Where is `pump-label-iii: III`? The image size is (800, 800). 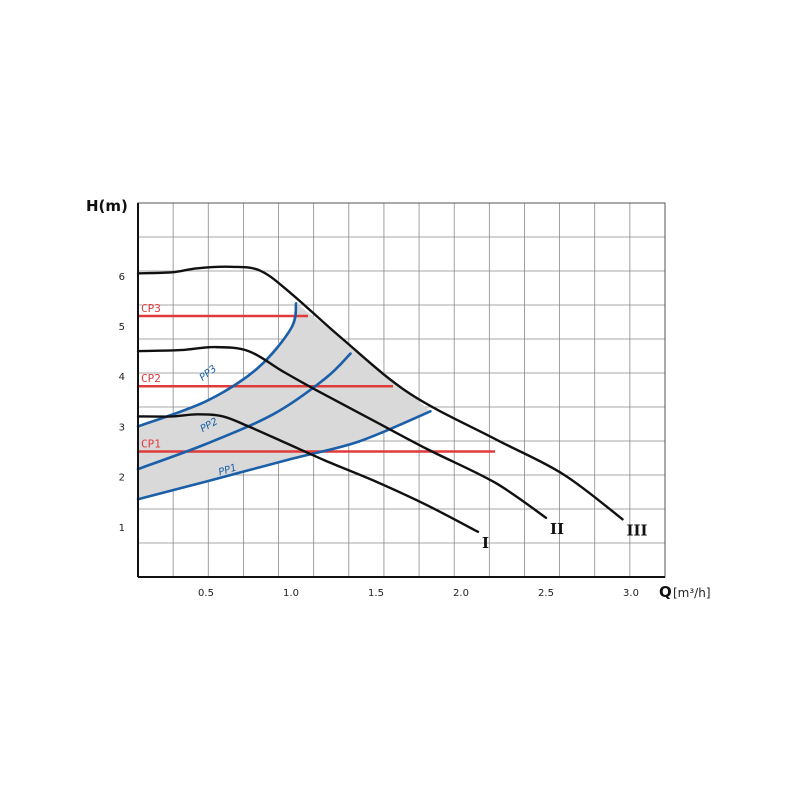
pump-label-iii: III is located at coordinates (637, 530).